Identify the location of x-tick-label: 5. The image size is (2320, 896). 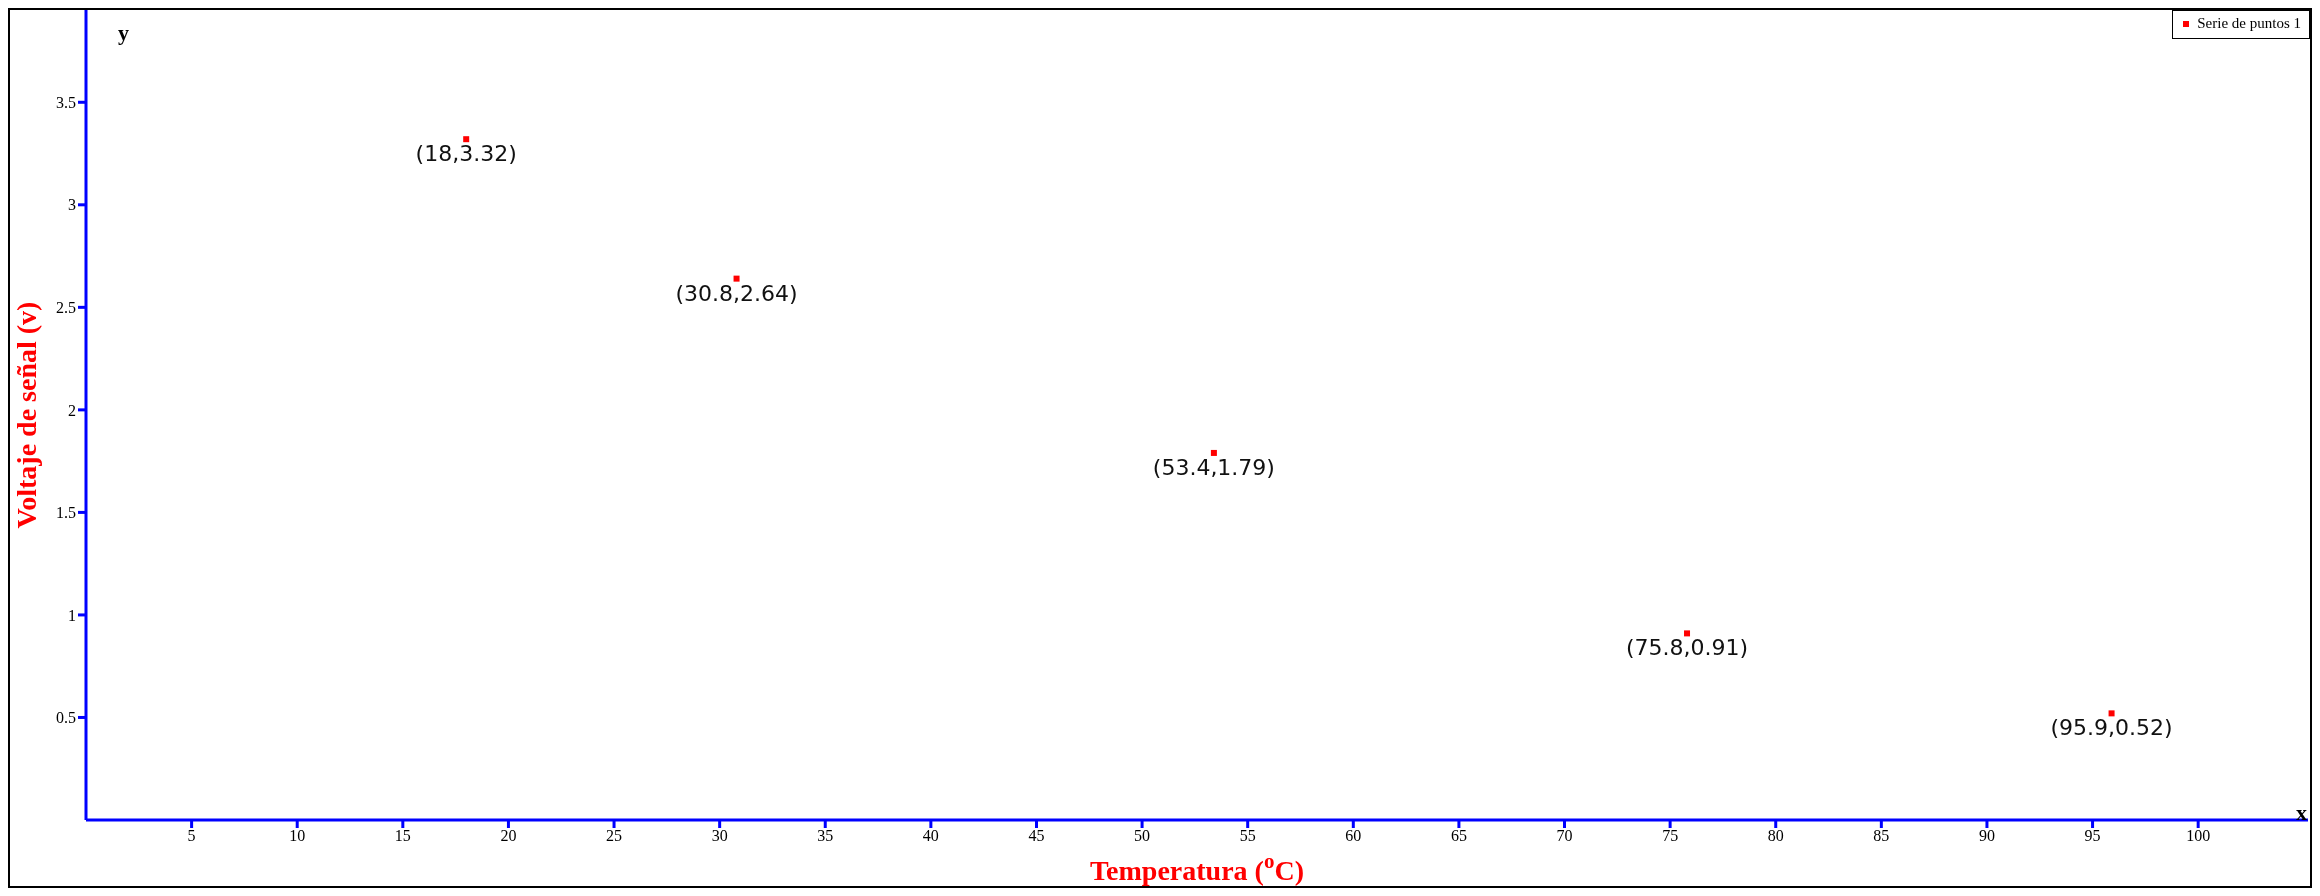
(191, 836).